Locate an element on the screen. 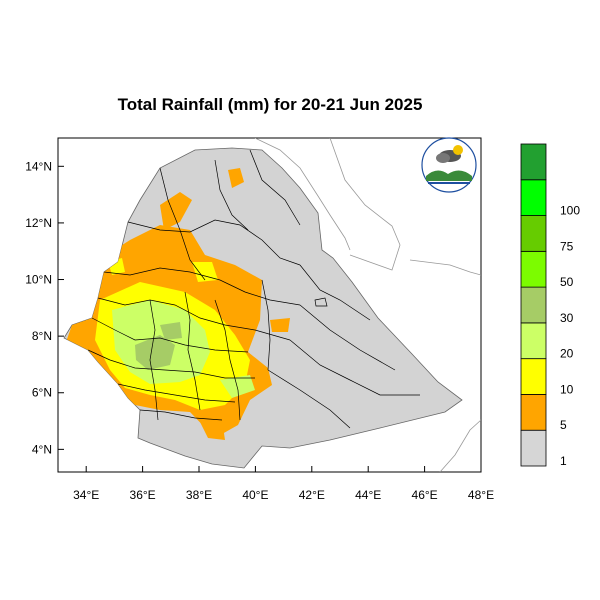 The image size is (600, 600). x-tick-label: 40°E is located at coordinates (255, 495).